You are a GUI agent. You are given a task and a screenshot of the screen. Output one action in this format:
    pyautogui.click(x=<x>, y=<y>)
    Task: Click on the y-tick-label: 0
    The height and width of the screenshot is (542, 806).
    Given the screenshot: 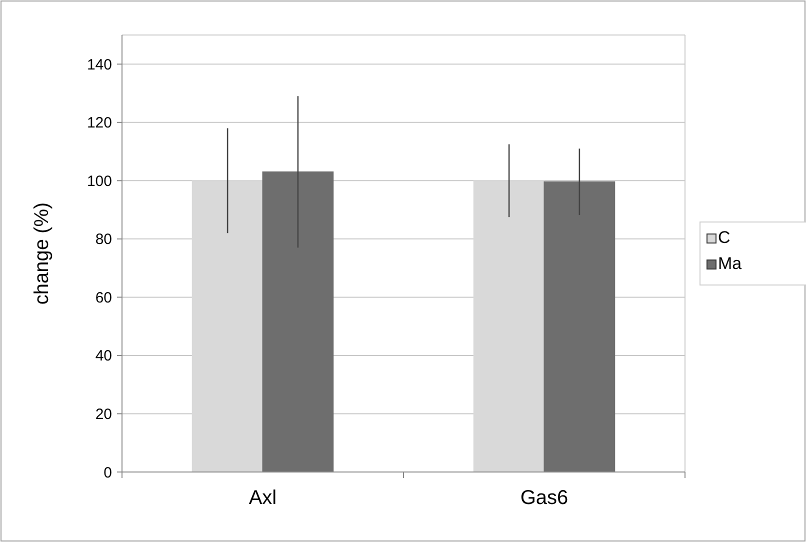 What is the action you would take?
    pyautogui.click(x=108, y=473)
    